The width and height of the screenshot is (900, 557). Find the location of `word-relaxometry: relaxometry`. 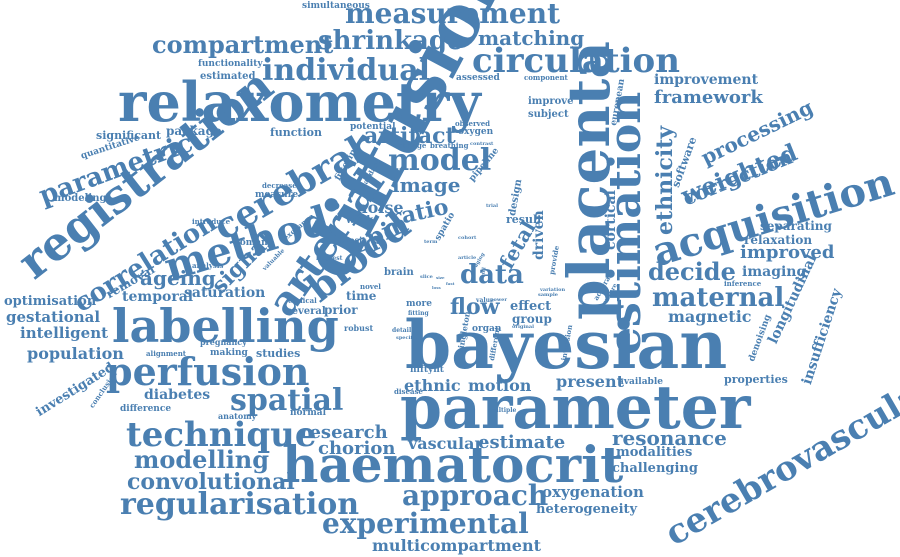

word-relaxometry: relaxometry is located at coordinates (299, 102).